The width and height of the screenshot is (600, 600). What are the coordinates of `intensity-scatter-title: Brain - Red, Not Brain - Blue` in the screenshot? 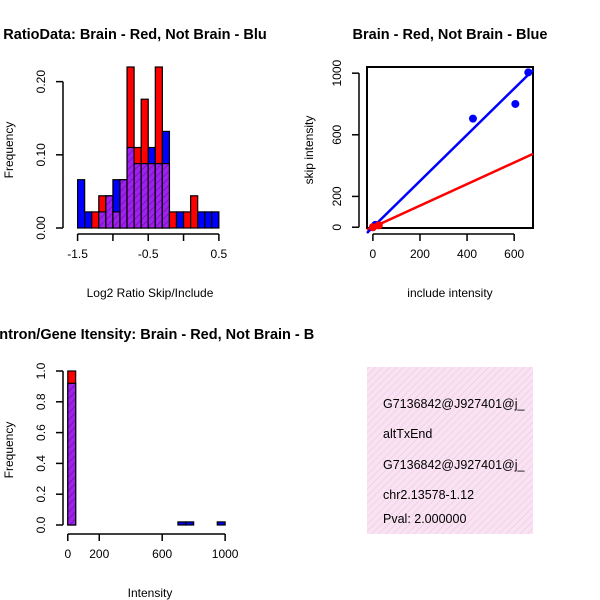 It's located at (450, 35).